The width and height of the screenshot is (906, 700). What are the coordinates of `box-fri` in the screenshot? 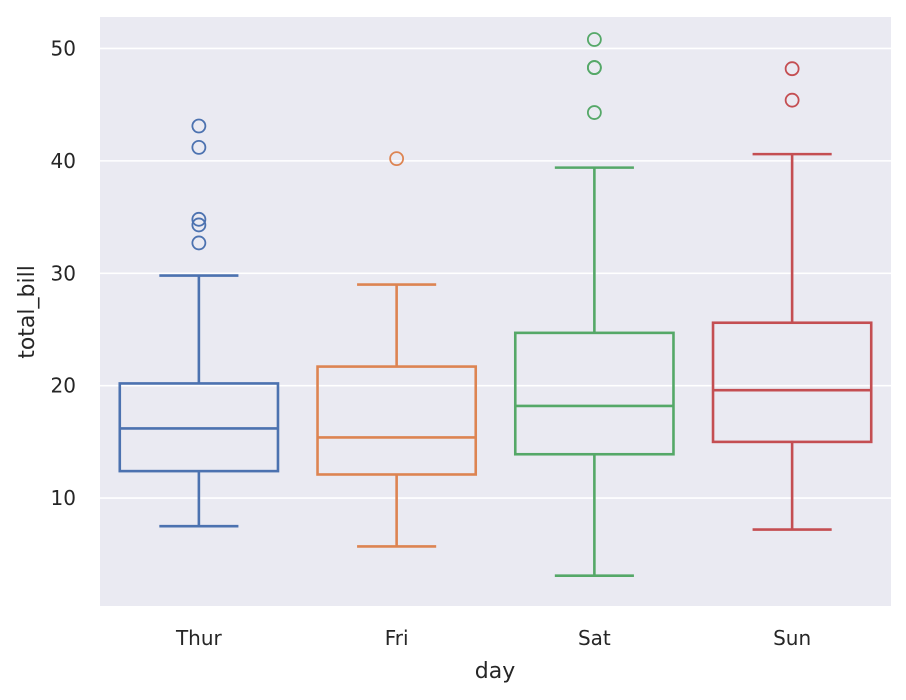 It's located at (397, 420).